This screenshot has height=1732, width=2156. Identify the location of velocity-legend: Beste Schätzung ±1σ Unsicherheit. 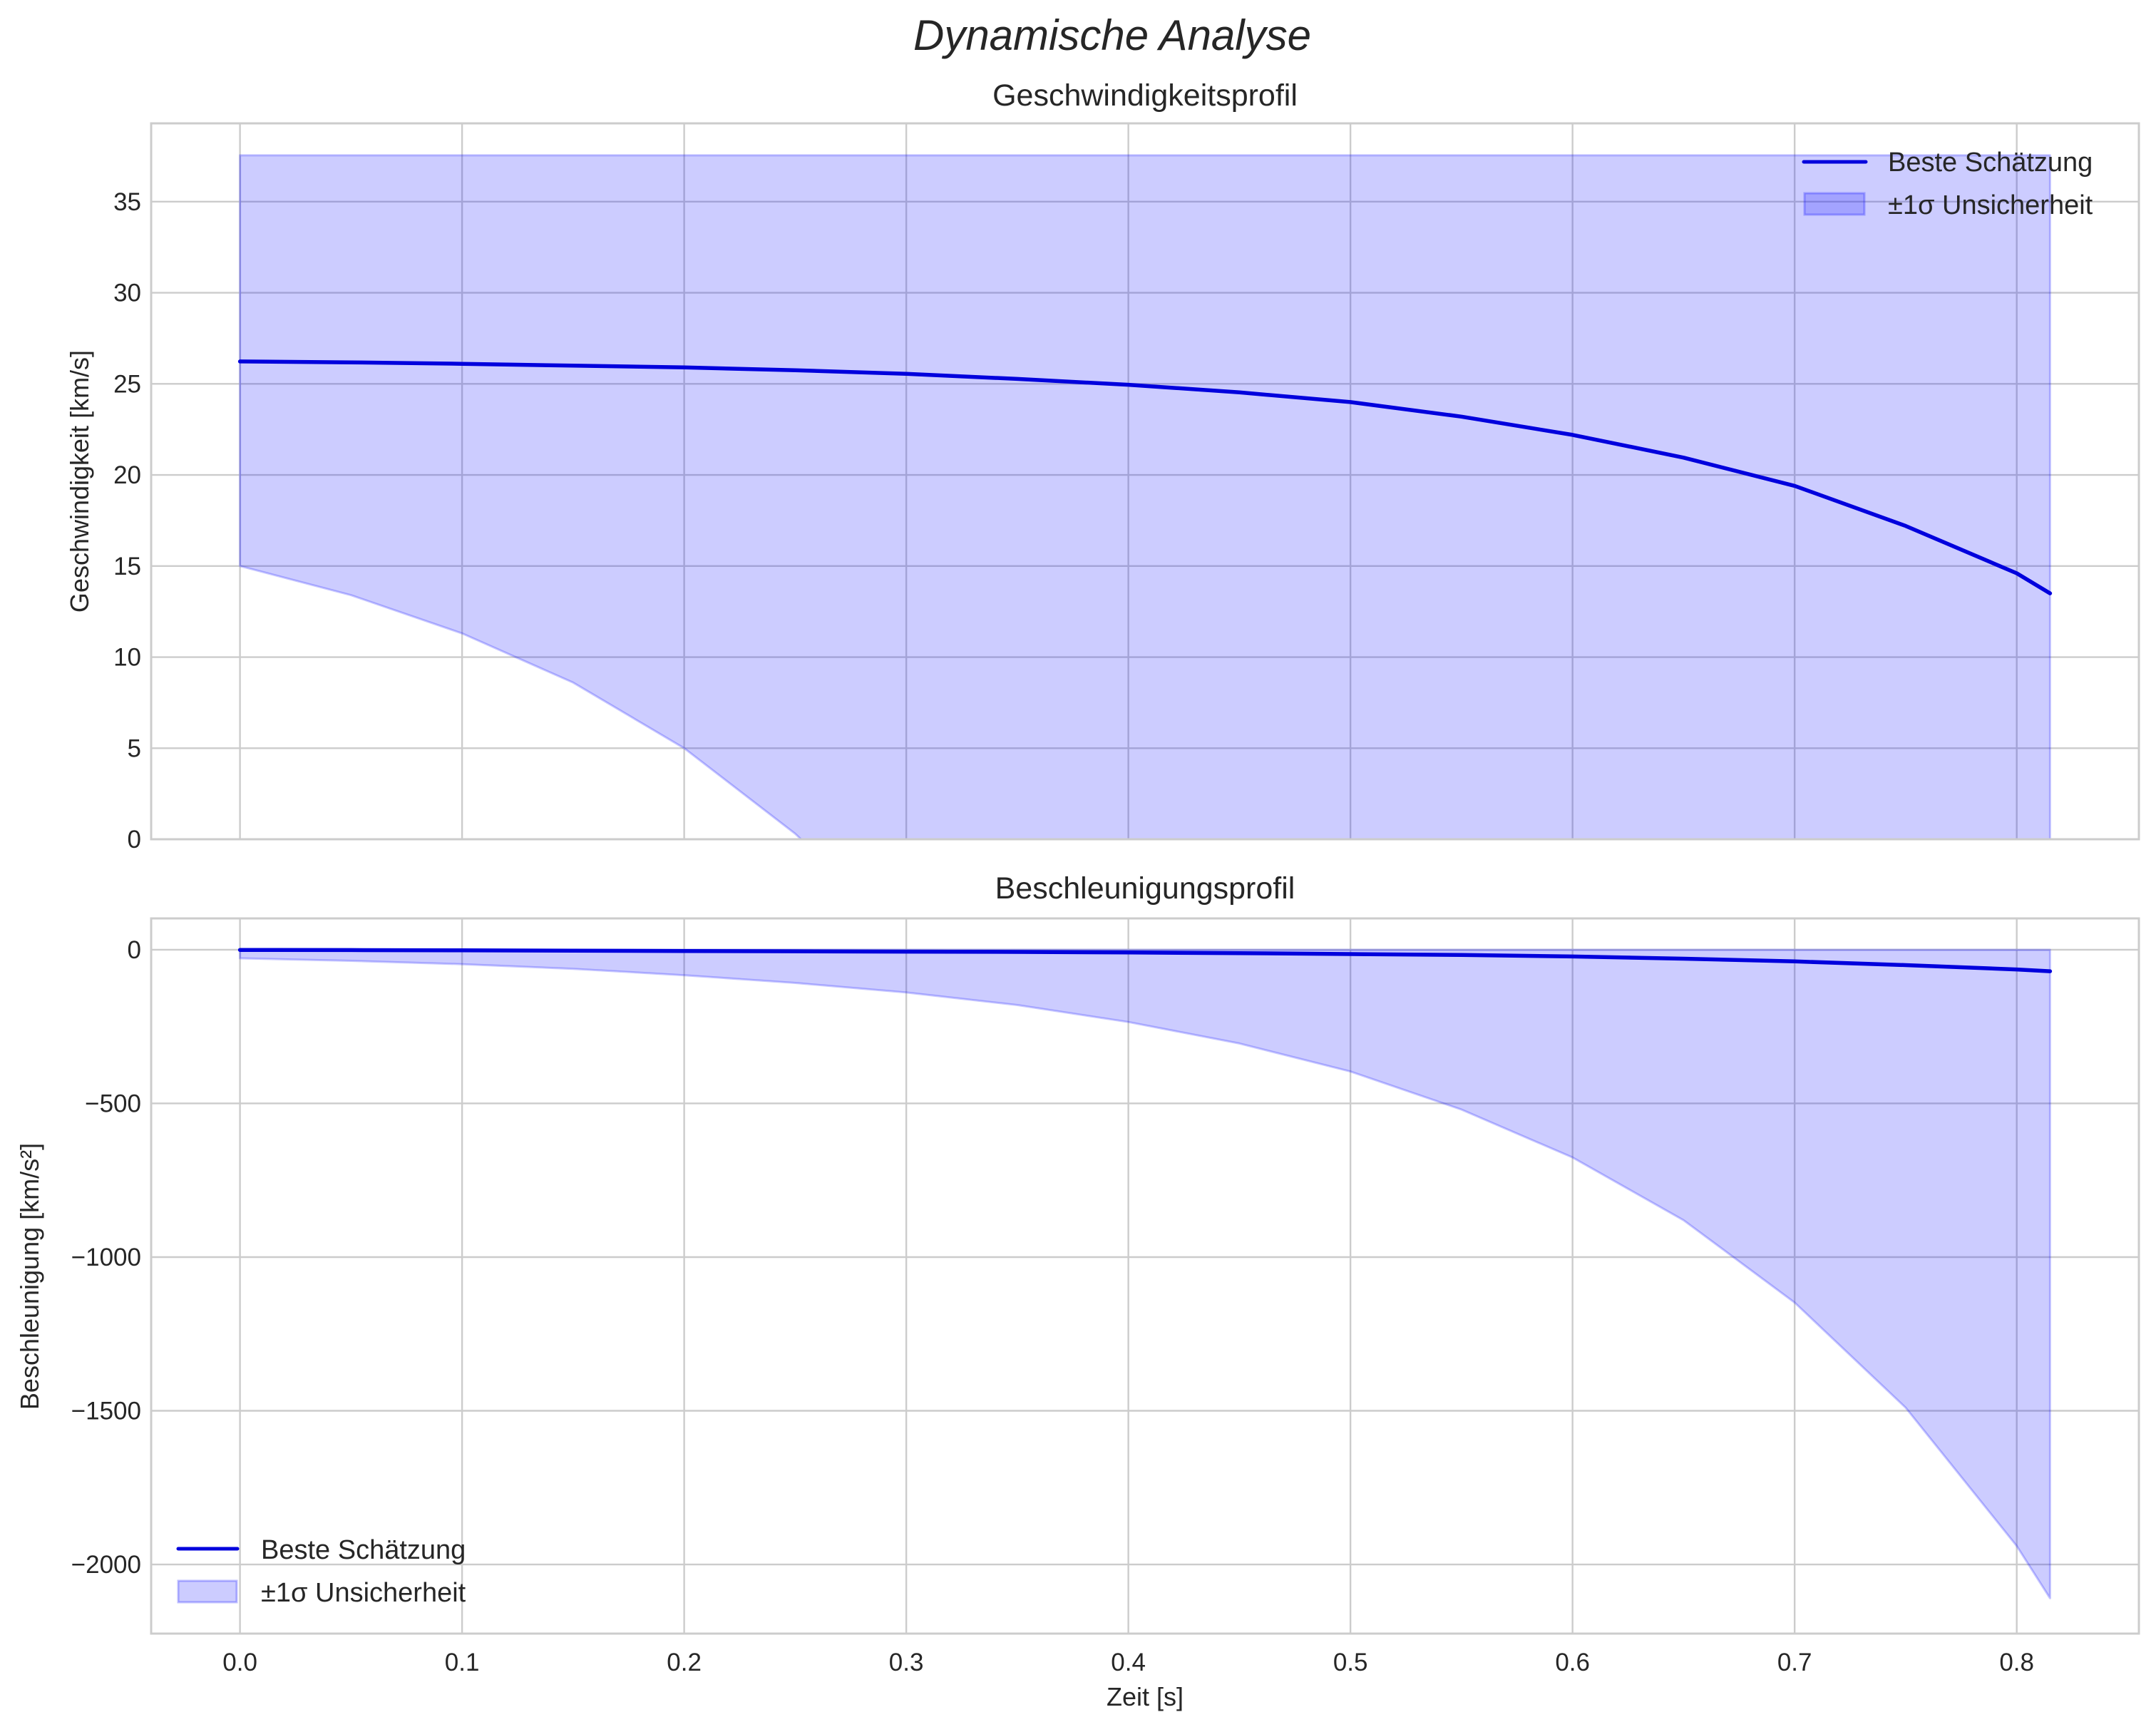
(1947, 184).